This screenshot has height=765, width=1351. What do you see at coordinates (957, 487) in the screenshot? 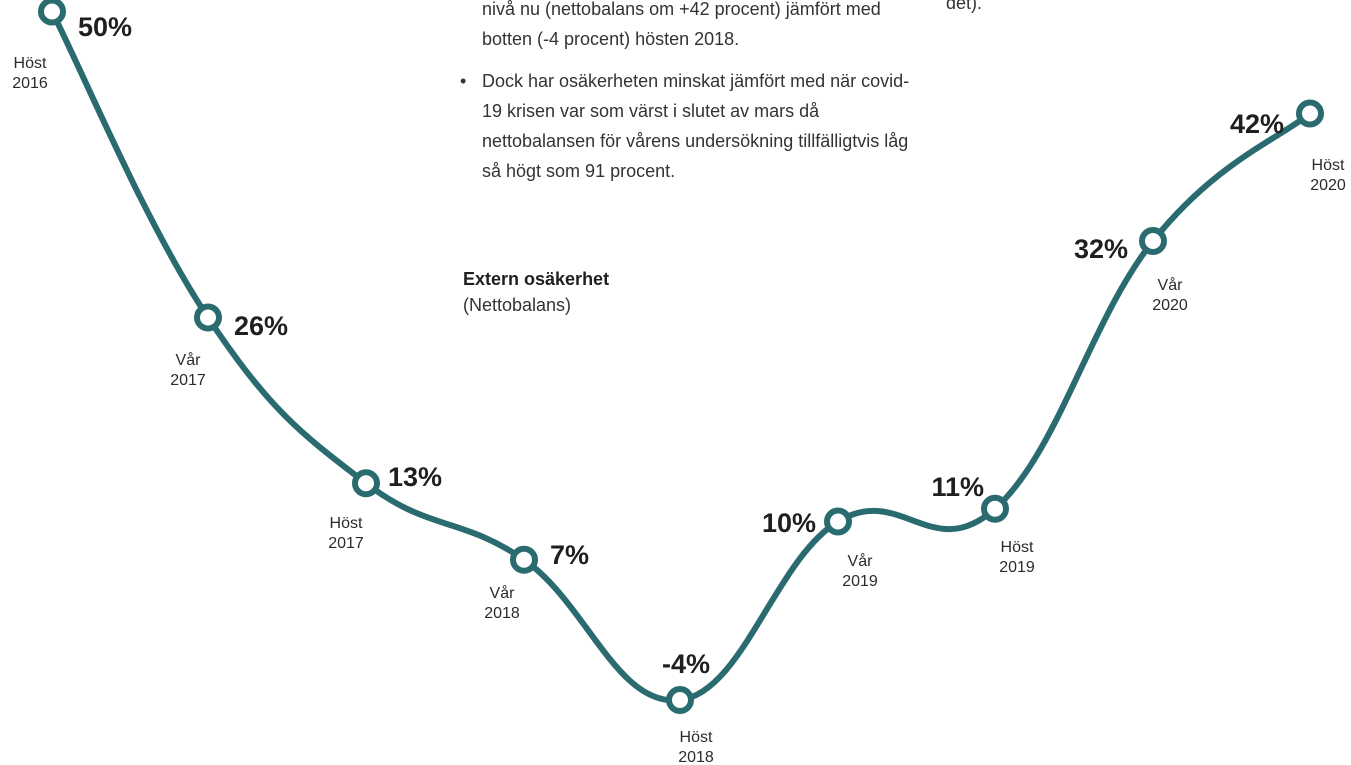
I see `data-label: 11%` at bounding box center [957, 487].